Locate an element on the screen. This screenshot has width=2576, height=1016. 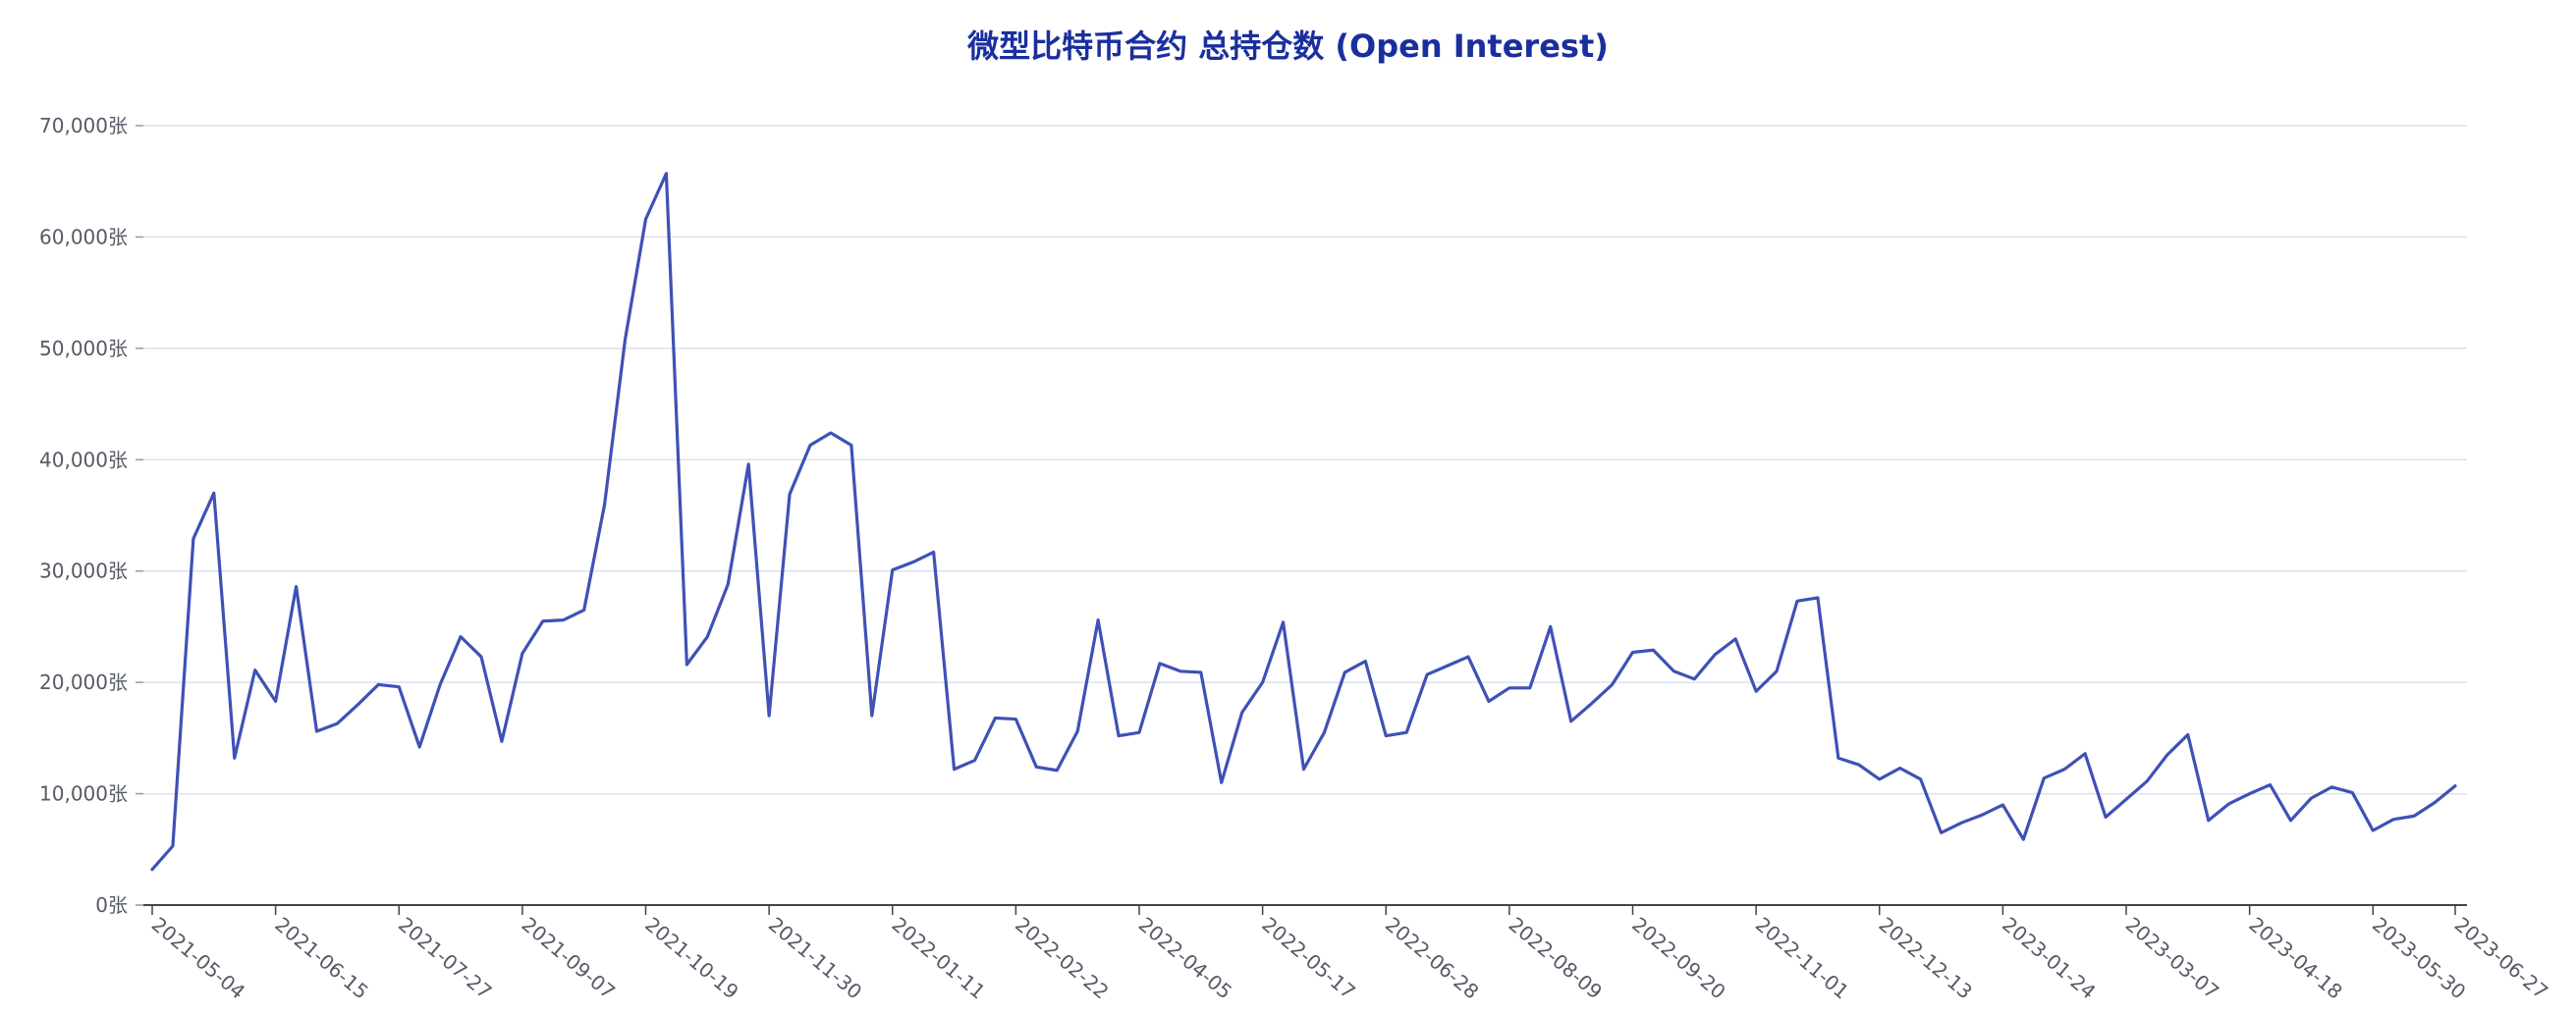
y-tick-label: 10,000张 is located at coordinates (84, 794).